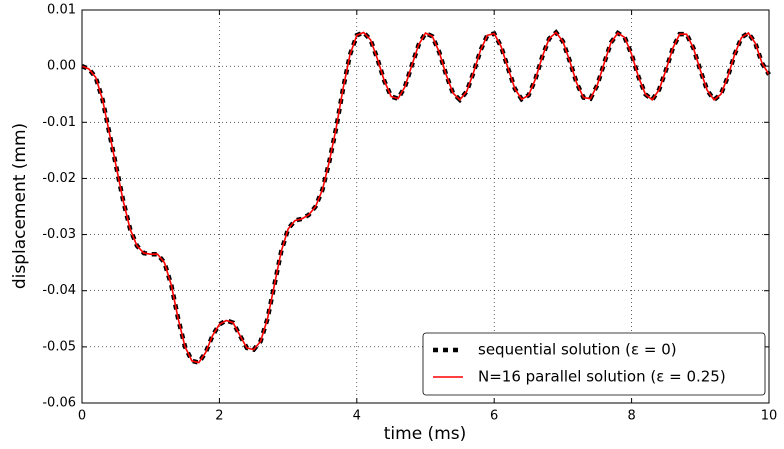  I want to click on x-tick-label: 6, so click(494, 416).